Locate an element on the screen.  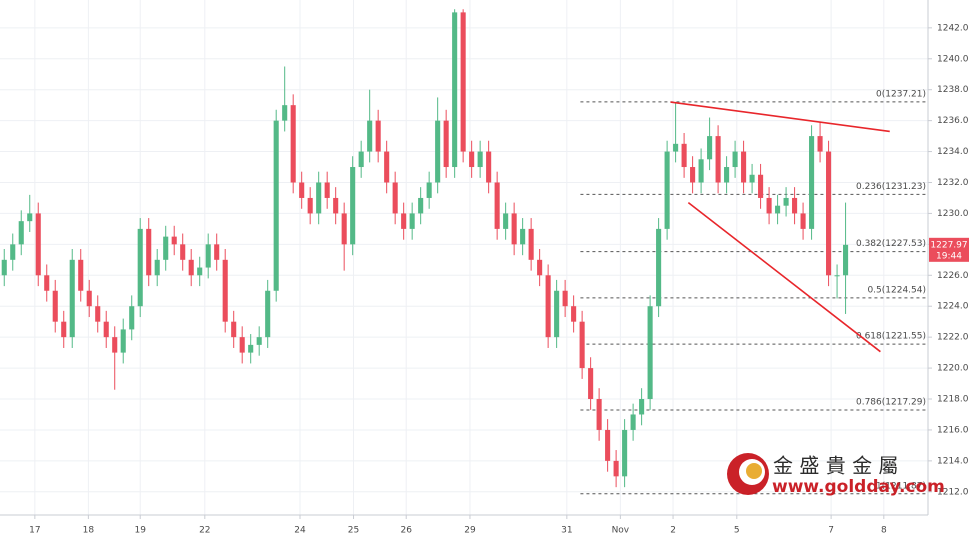
fib-label: 1(1211.87) is located at coordinates (901, 486).